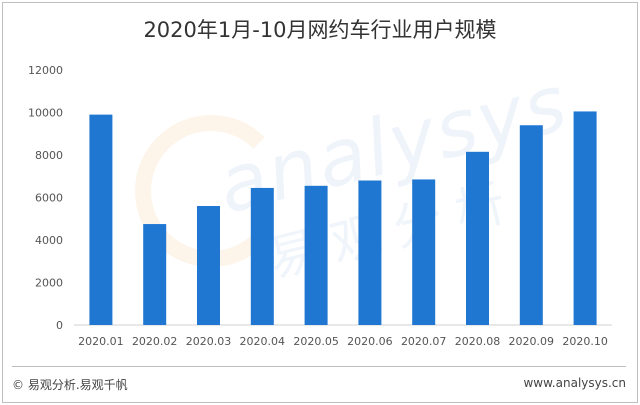 Image resolution: width=640 pixels, height=405 pixels. What do you see at coordinates (155, 341) in the screenshot?
I see `x-tick-label: 2020.02` at bounding box center [155, 341].